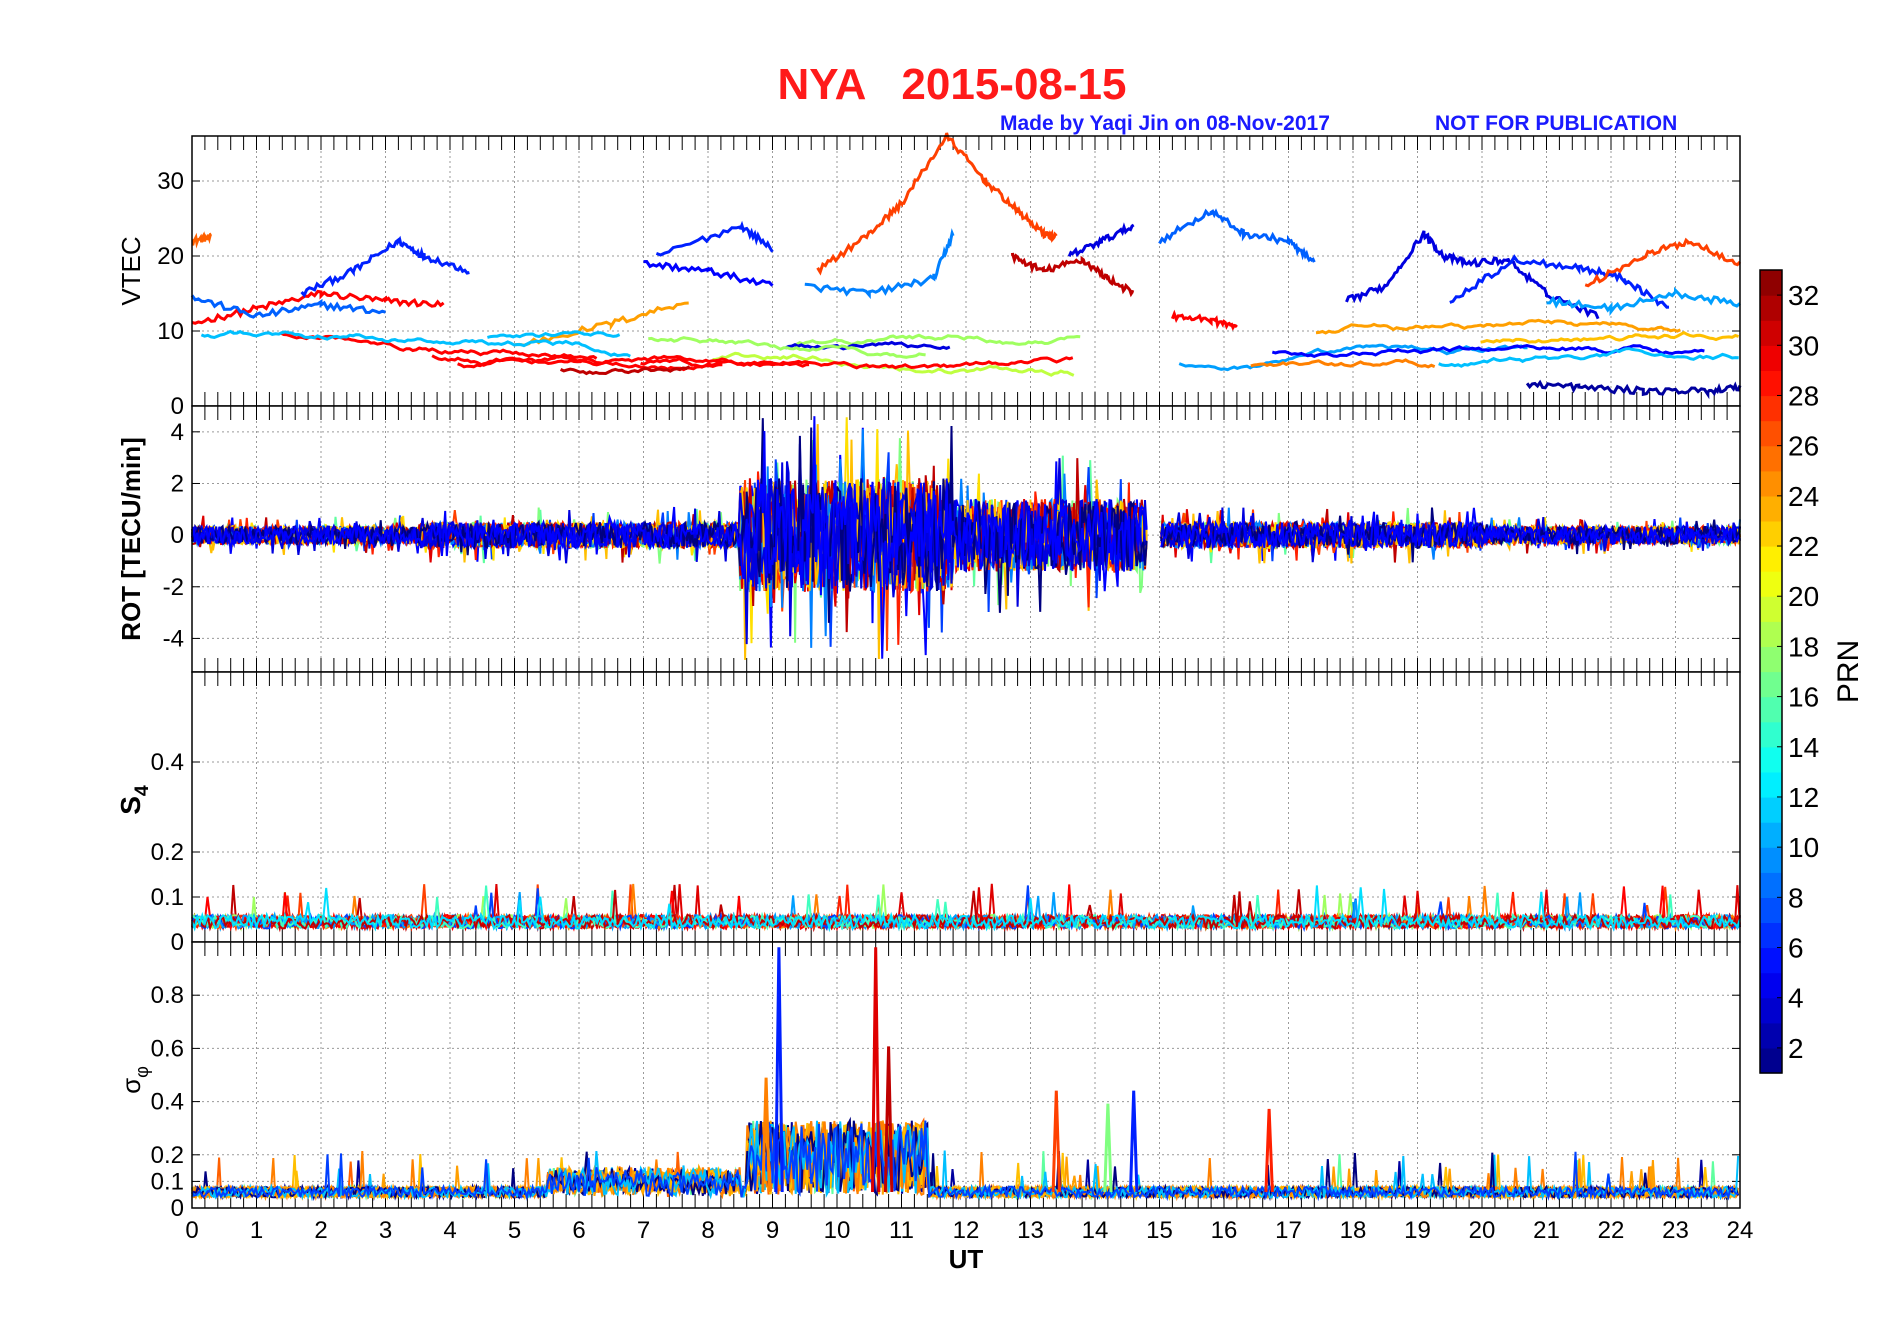  What do you see at coordinates (131, 539) in the screenshot?
I see `y-axis-label-ROT: ROT [TECU/min]` at bounding box center [131, 539].